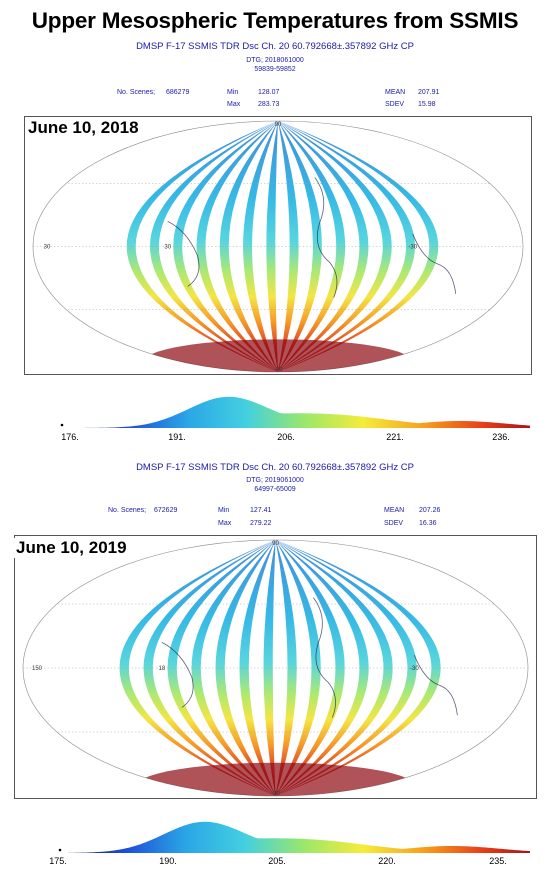 This screenshot has width=550, height=872. Describe the element at coordinates (275, 69) in the screenshot. I see `panel1-orbits: 59839-59852` at that location.